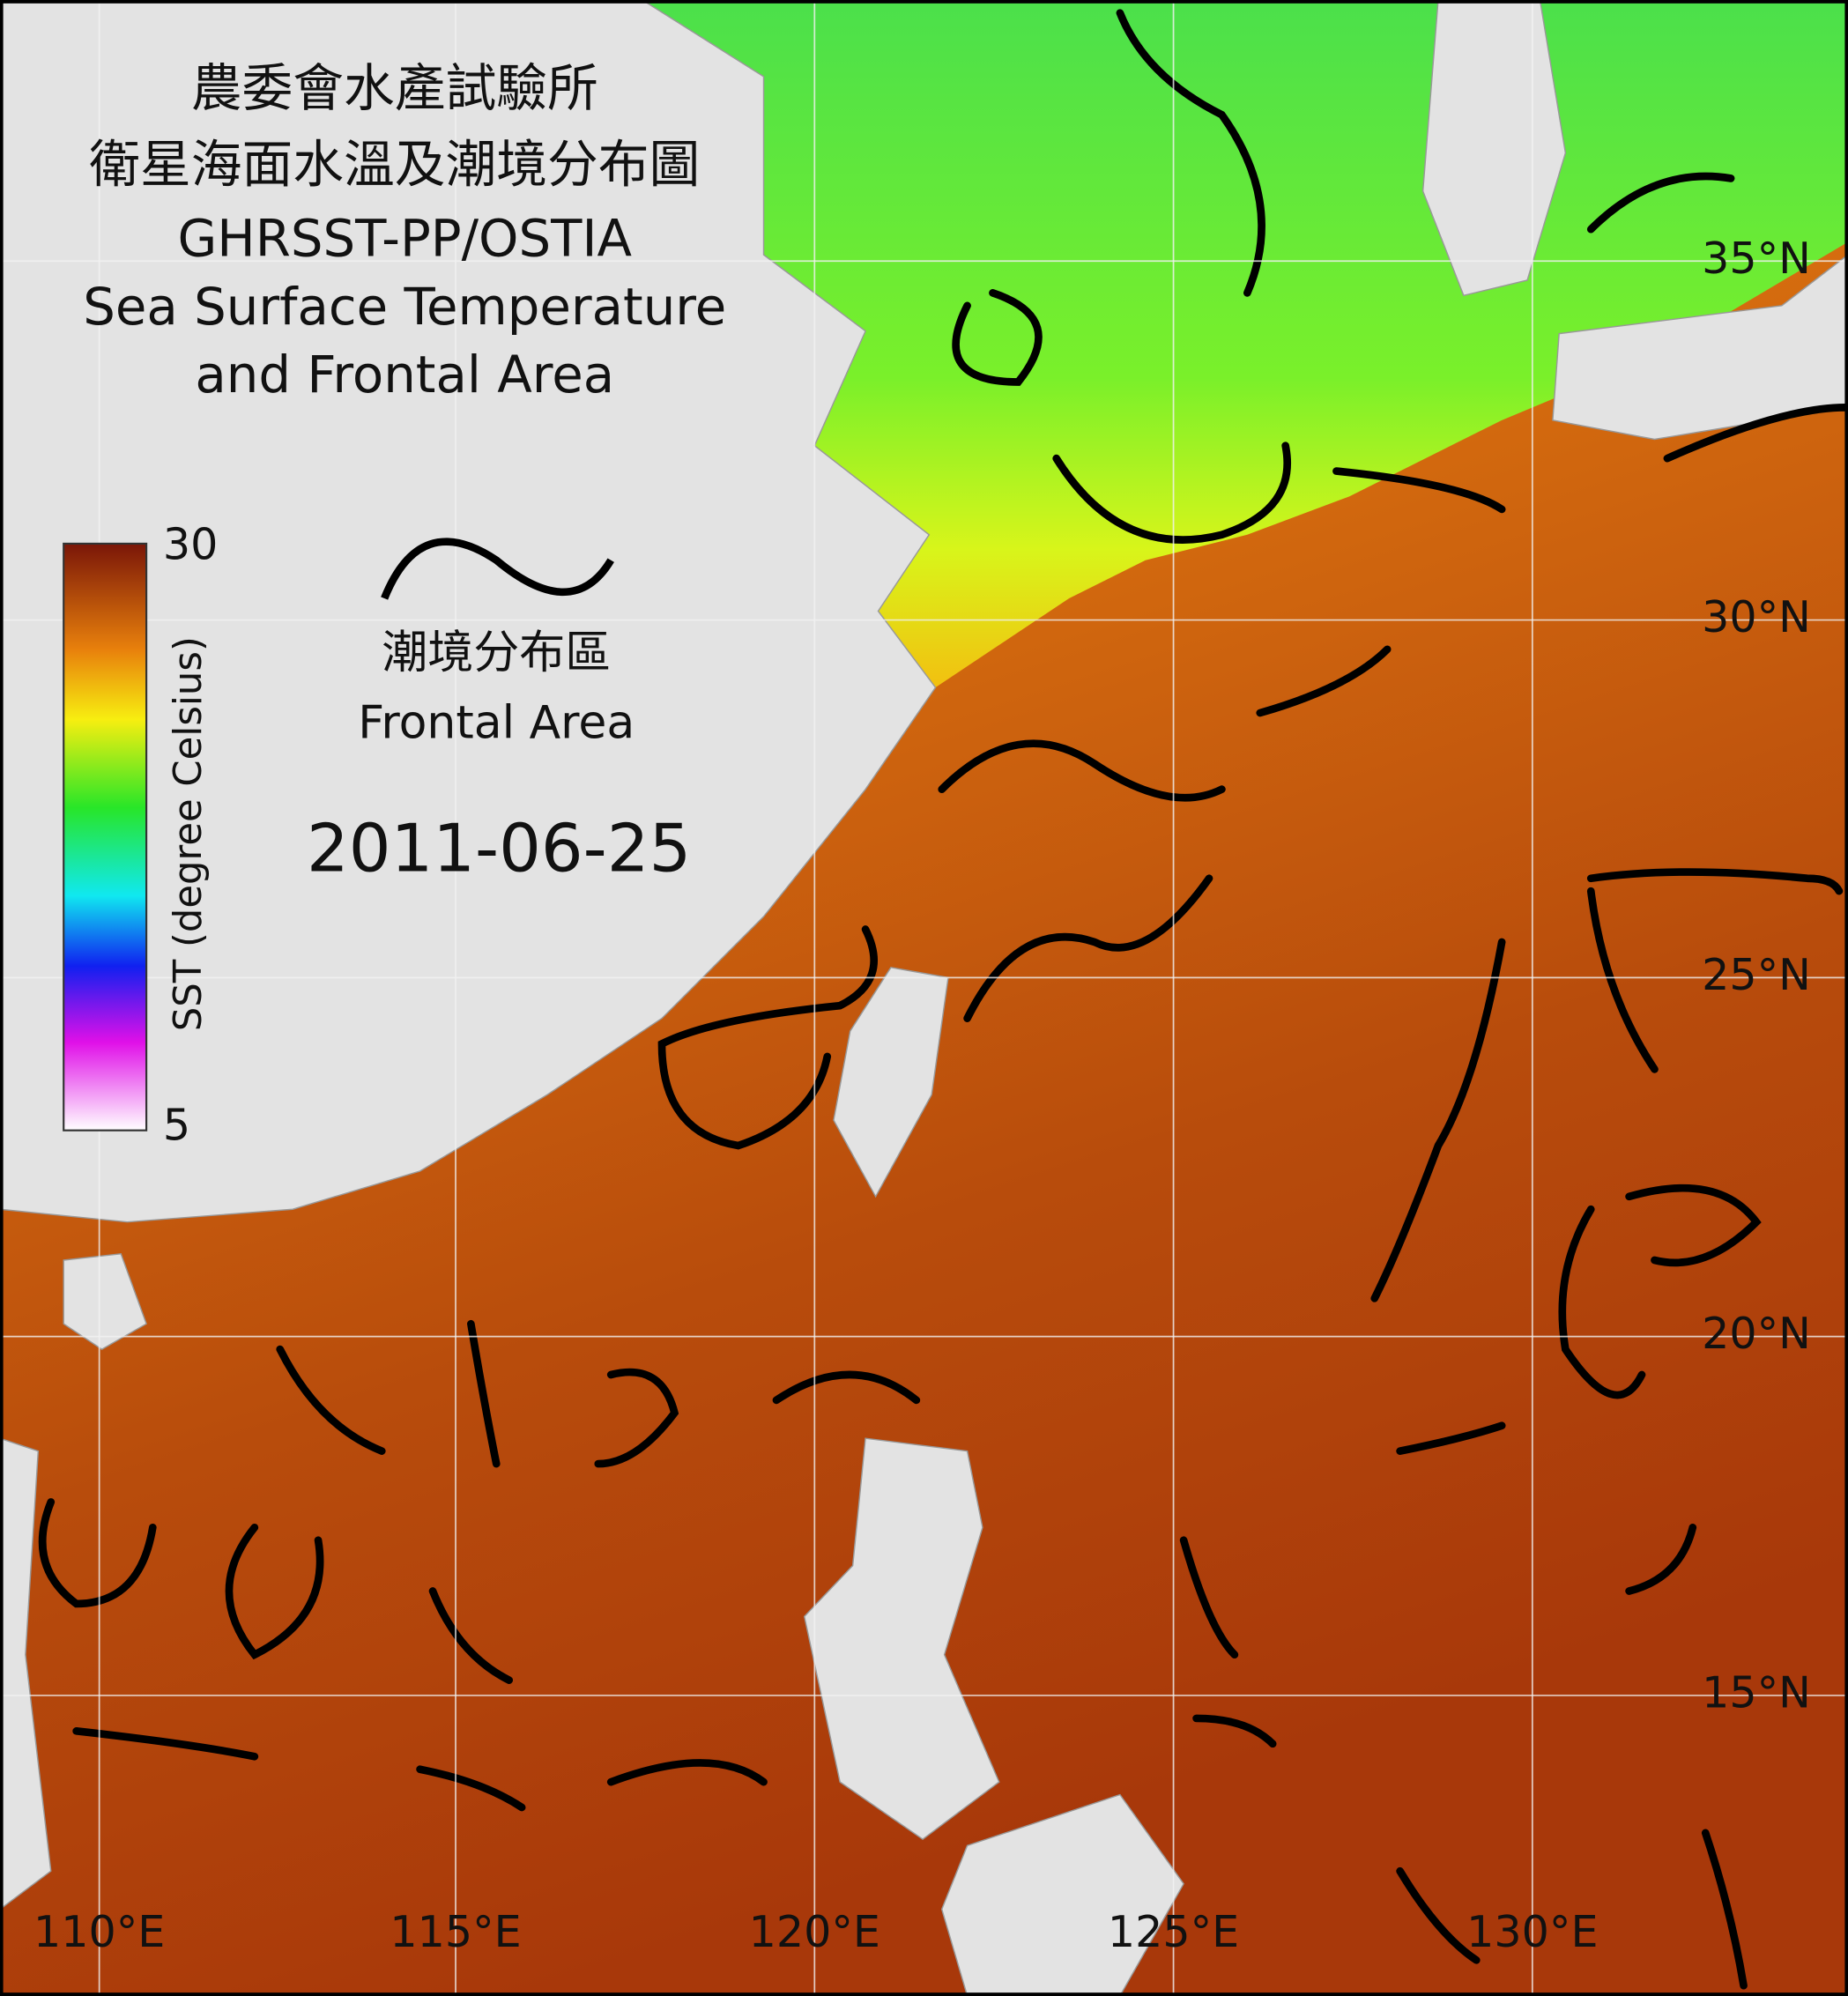 The width and height of the screenshot is (1848, 1996). What do you see at coordinates (1756, 1333) in the screenshot?
I see `lat-label: 20°N` at bounding box center [1756, 1333].